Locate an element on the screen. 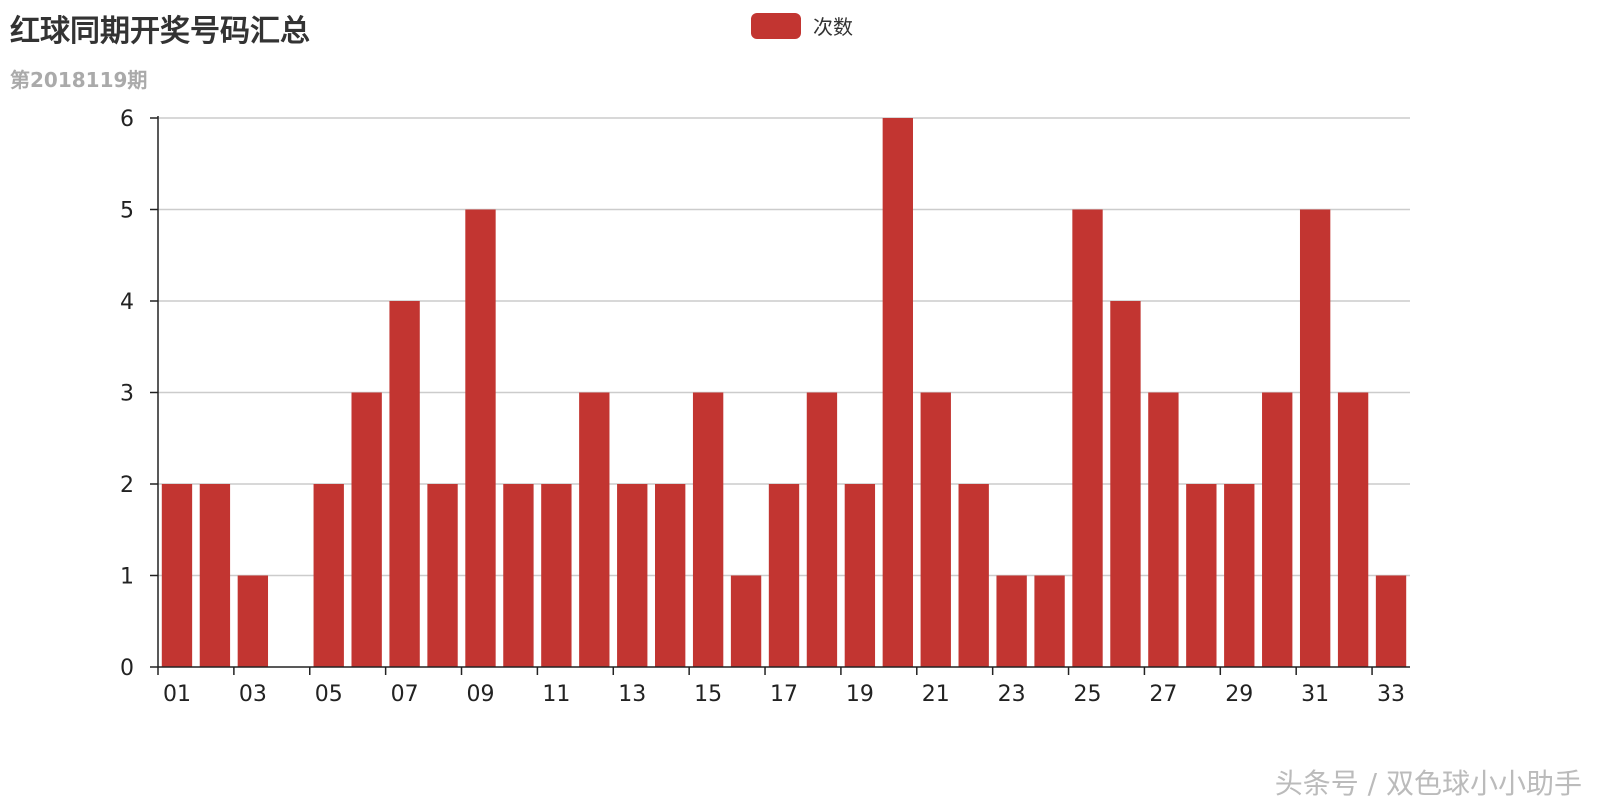 The width and height of the screenshot is (1600, 802). x-tick-label: 13 is located at coordinates (632, 694).